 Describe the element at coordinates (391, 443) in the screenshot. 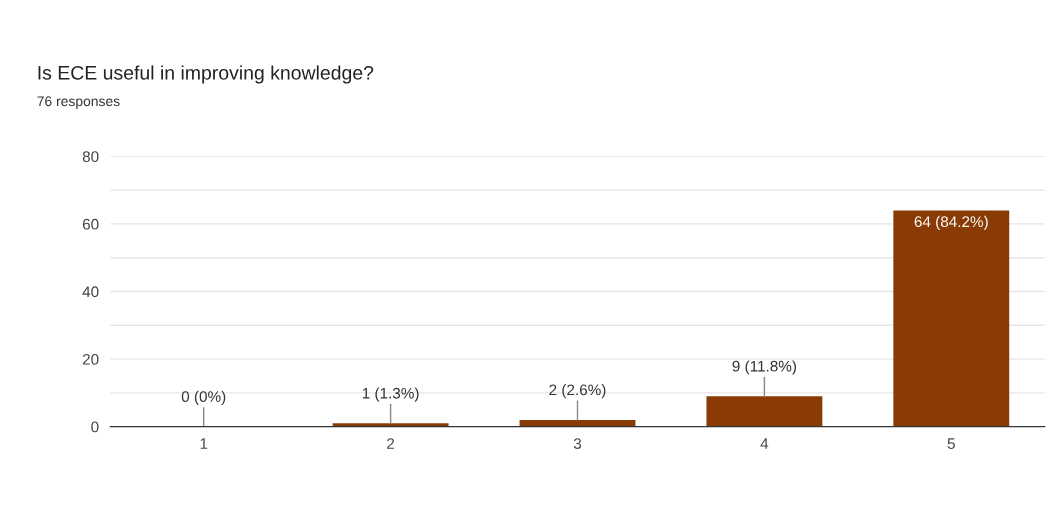

I see `x-tick-label: 2` at that location.